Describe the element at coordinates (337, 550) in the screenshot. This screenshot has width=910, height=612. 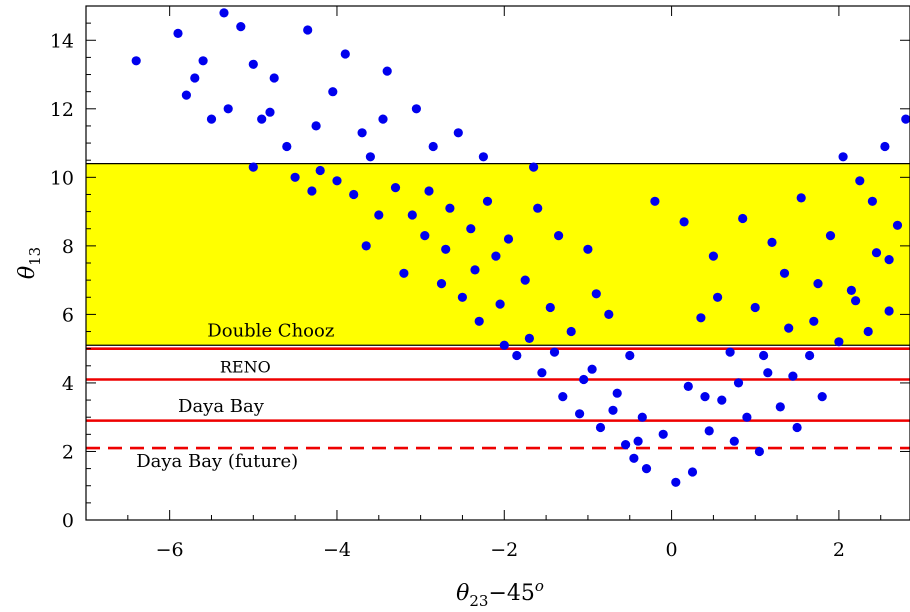
I see `x-tick-label: −4` at that location.